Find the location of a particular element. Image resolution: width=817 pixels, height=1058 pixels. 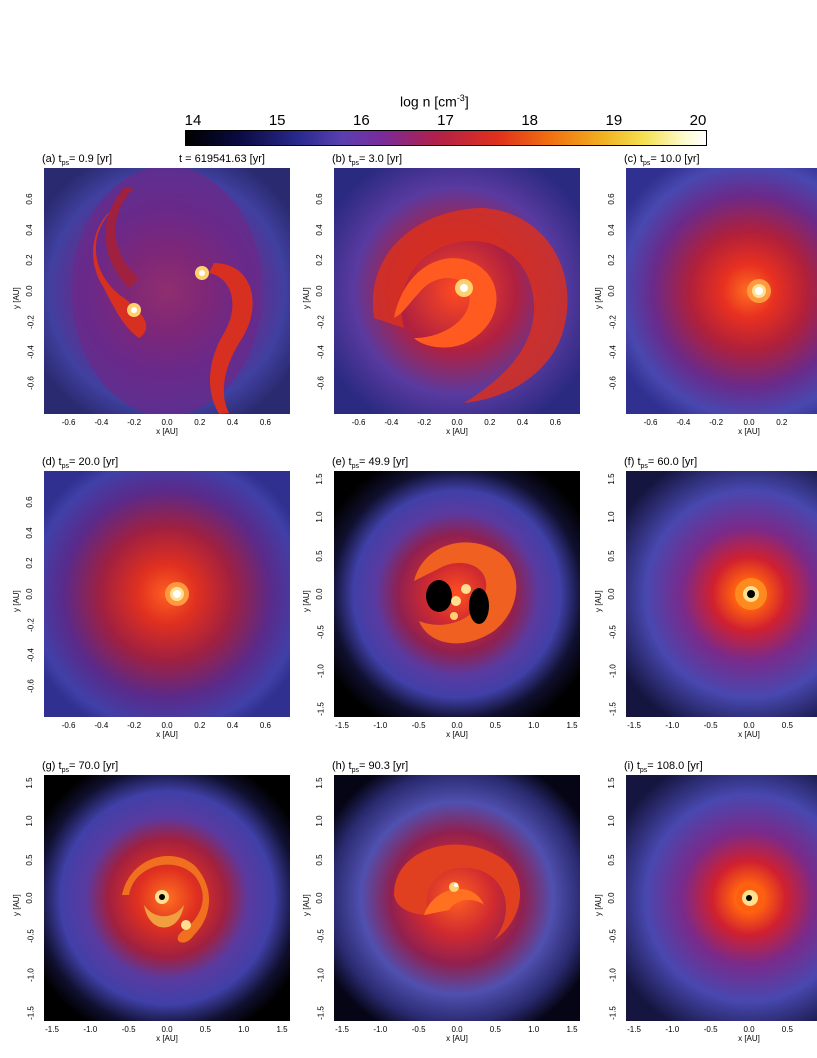

colorbar-tick: 15 is located at coordinates (277, 120).